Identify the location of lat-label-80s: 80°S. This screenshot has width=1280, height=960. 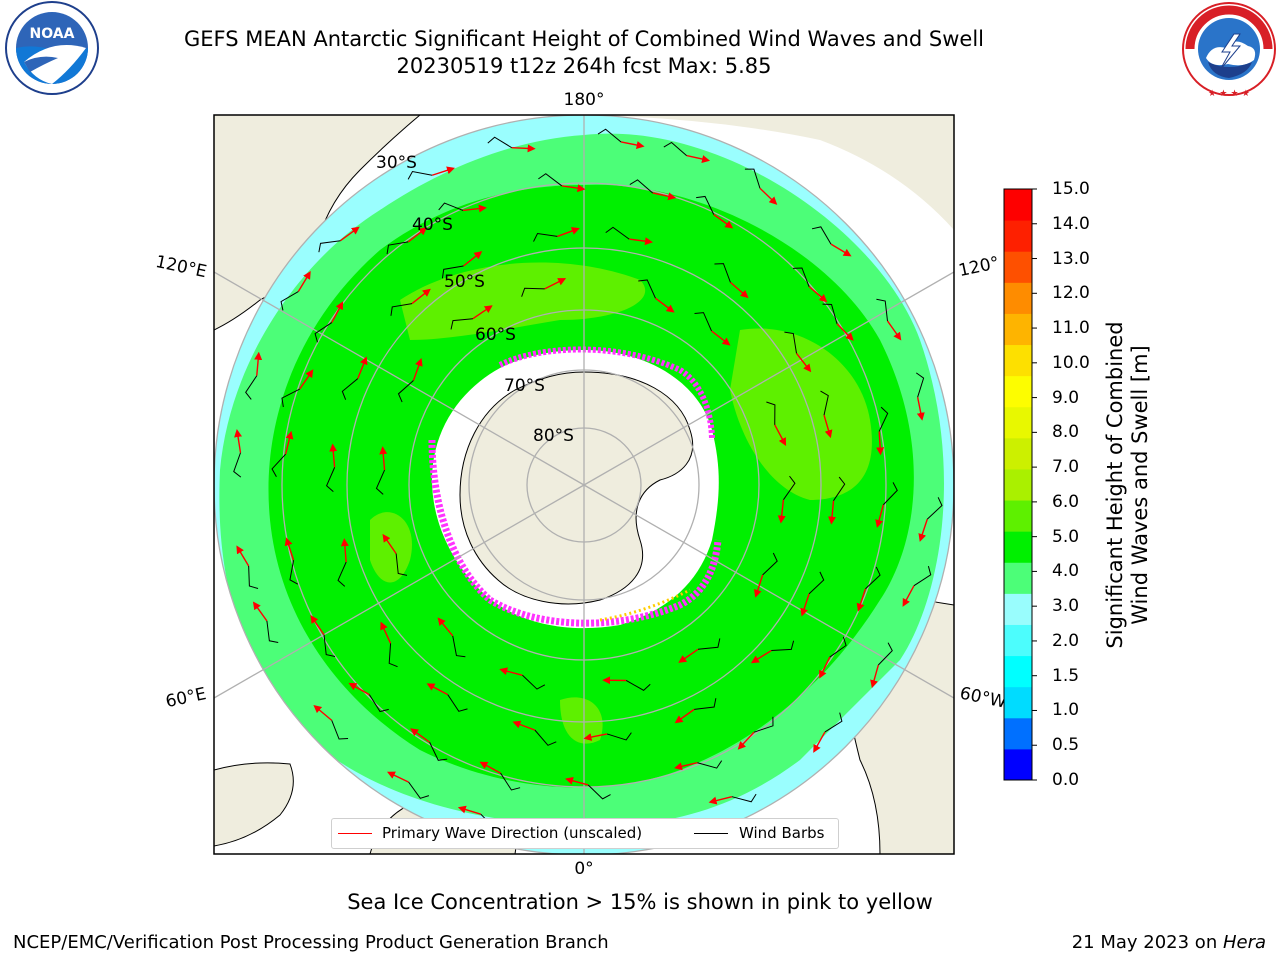
(553, 436).